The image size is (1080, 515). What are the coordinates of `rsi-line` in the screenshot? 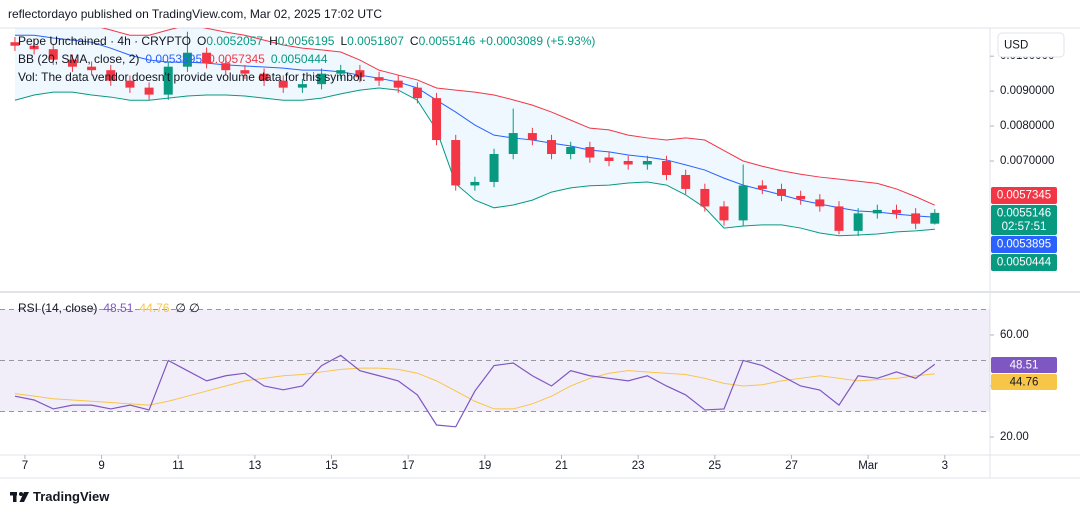 It's located at (475, 391).